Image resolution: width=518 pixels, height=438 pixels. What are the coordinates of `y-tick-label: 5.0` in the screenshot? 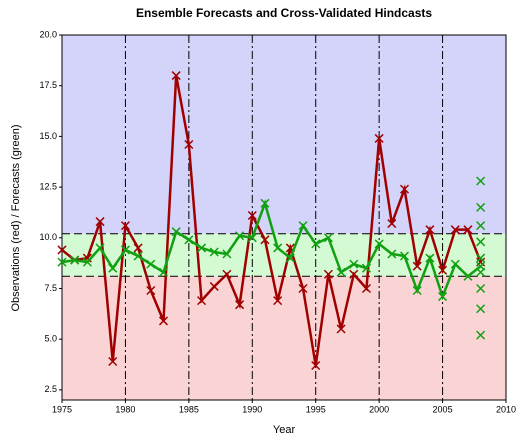 It's located at (50, 339).